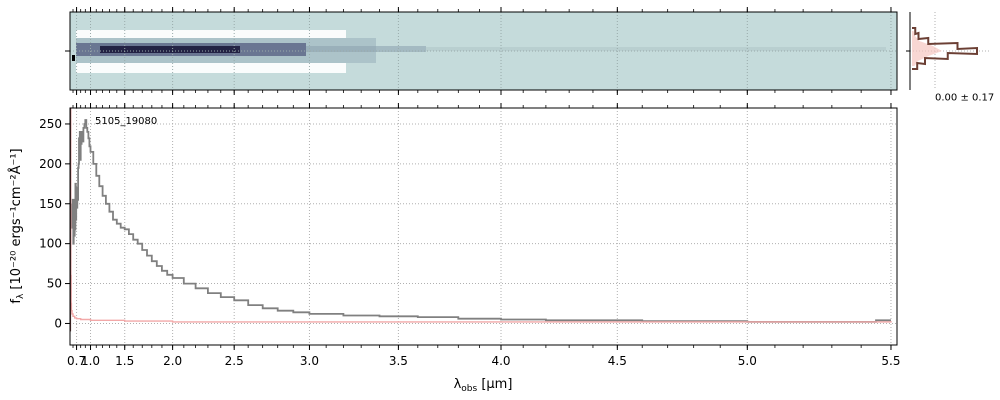 Image resolution: width=1000 pixels, height=400 pixels. Describe the element at coordinates (50, 223) in the screenshot. I see `y-tick-labels: 0 50 100 150 200 250` at that location.